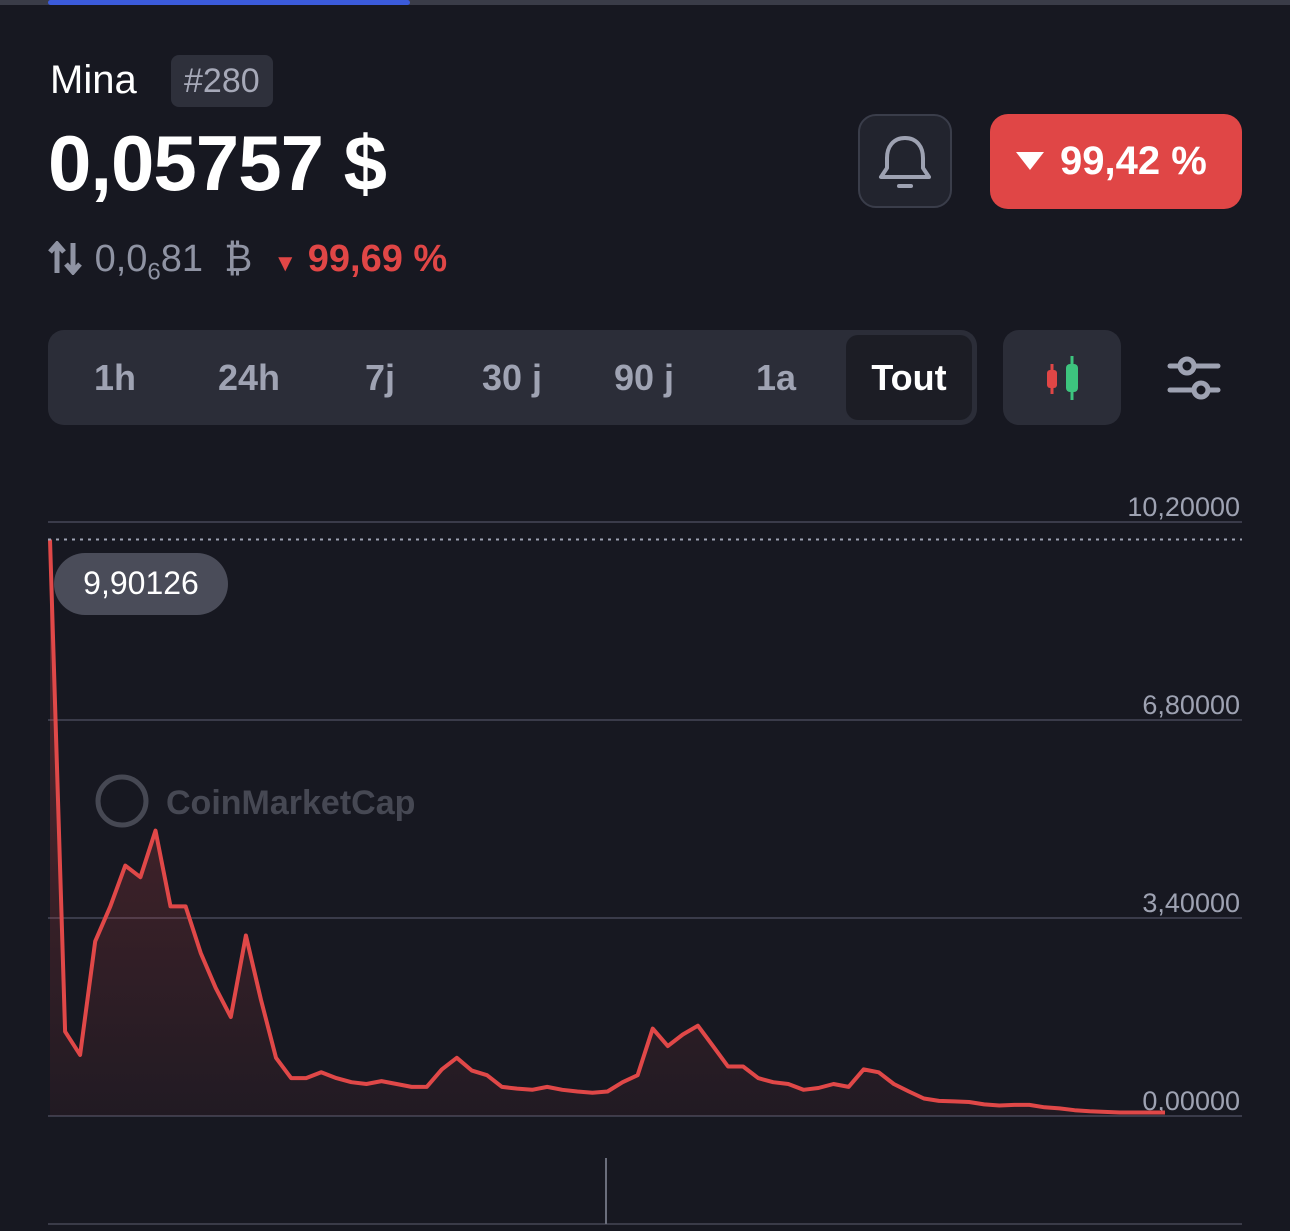  What do you see at coordinates (1183, 507) in the screenshot?
I see `y-tick-label: 10,20000` at bounding box center [1183, 507].